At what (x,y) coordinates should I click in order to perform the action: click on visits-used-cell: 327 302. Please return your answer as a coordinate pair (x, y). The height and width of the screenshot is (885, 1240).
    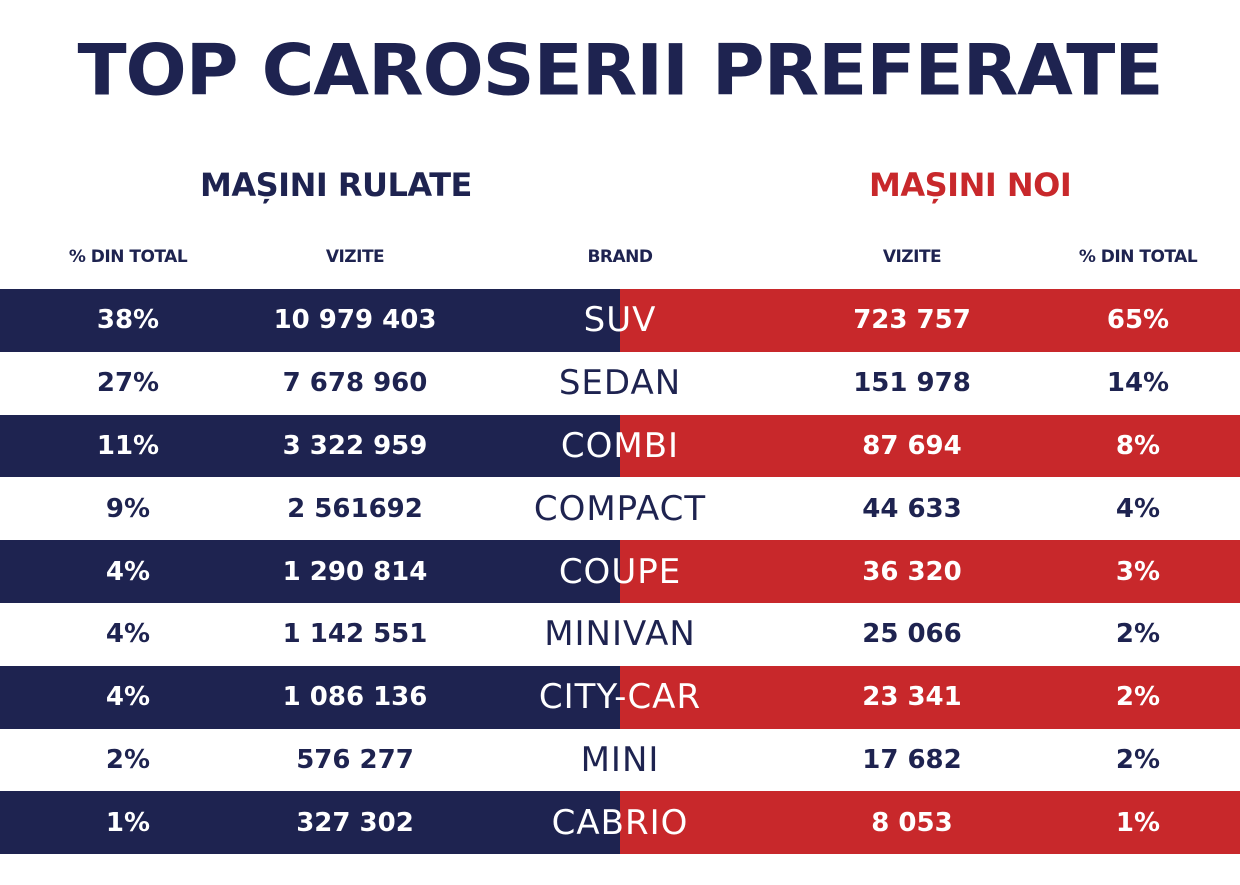
    Looking at the image, I should click on (355, 822).